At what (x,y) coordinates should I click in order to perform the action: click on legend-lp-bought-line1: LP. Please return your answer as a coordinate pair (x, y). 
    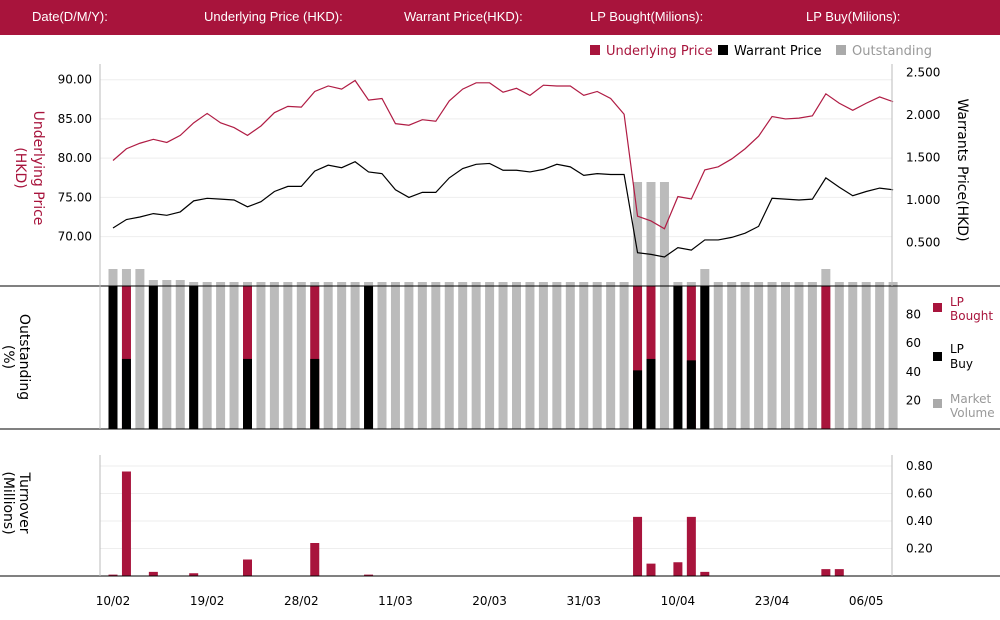
    Looking at the image, I should click on (957, 302).